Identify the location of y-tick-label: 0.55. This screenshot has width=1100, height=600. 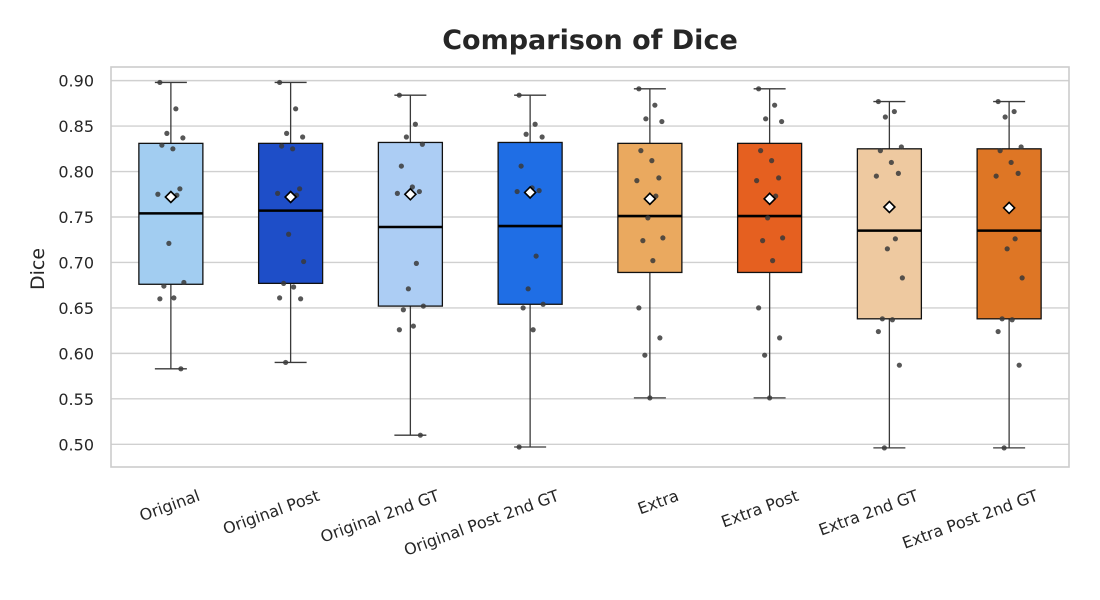
(76, 399).